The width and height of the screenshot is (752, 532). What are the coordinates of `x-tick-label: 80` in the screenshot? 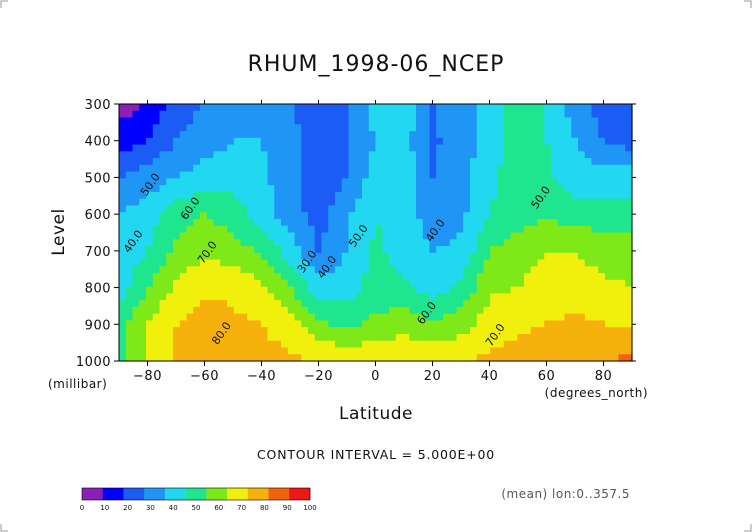 It's located at (604, 376).